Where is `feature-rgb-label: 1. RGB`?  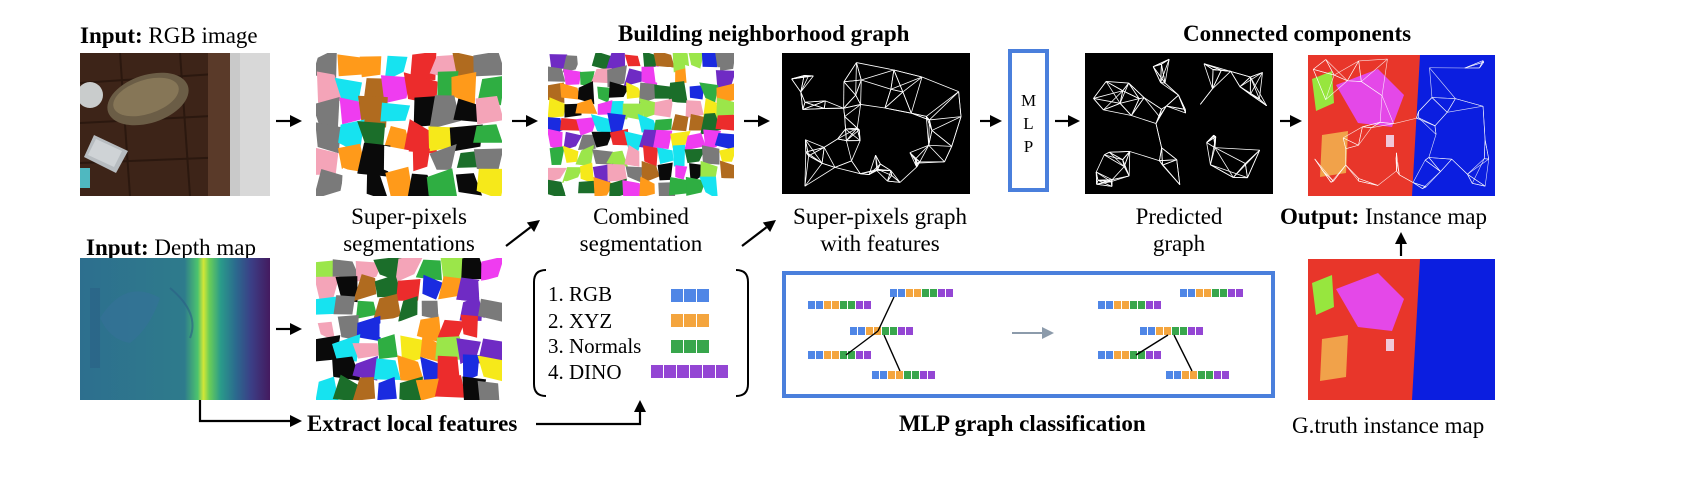 feature-rgb-label: 1. RGB is located at coordinates (580, 294).